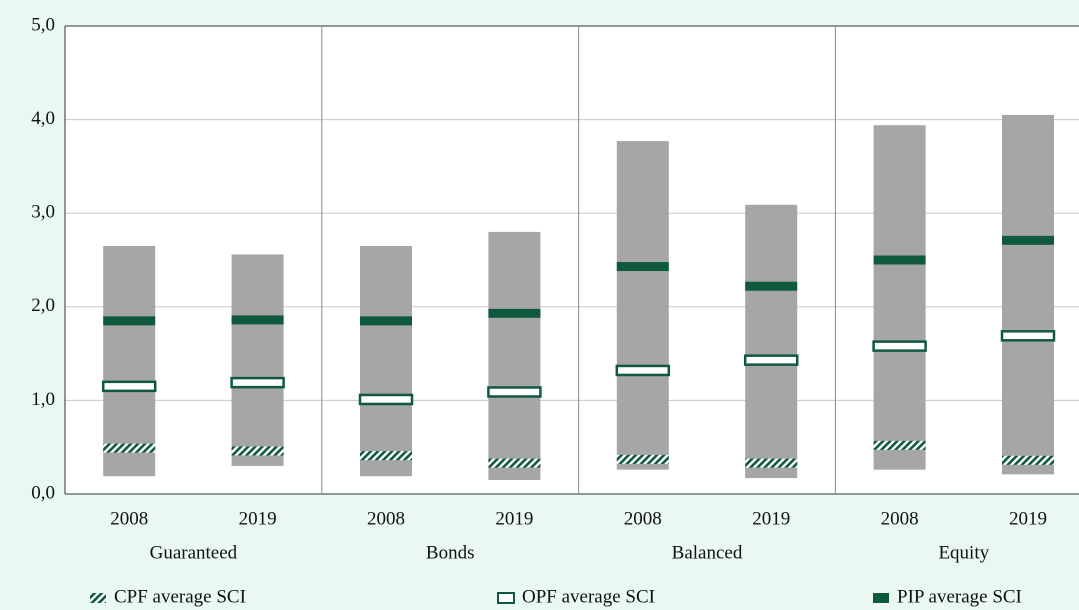  Describe the element at coordinates (959, 596) in the screenshot. I see `legend-label: PIP average SCI` at that location.